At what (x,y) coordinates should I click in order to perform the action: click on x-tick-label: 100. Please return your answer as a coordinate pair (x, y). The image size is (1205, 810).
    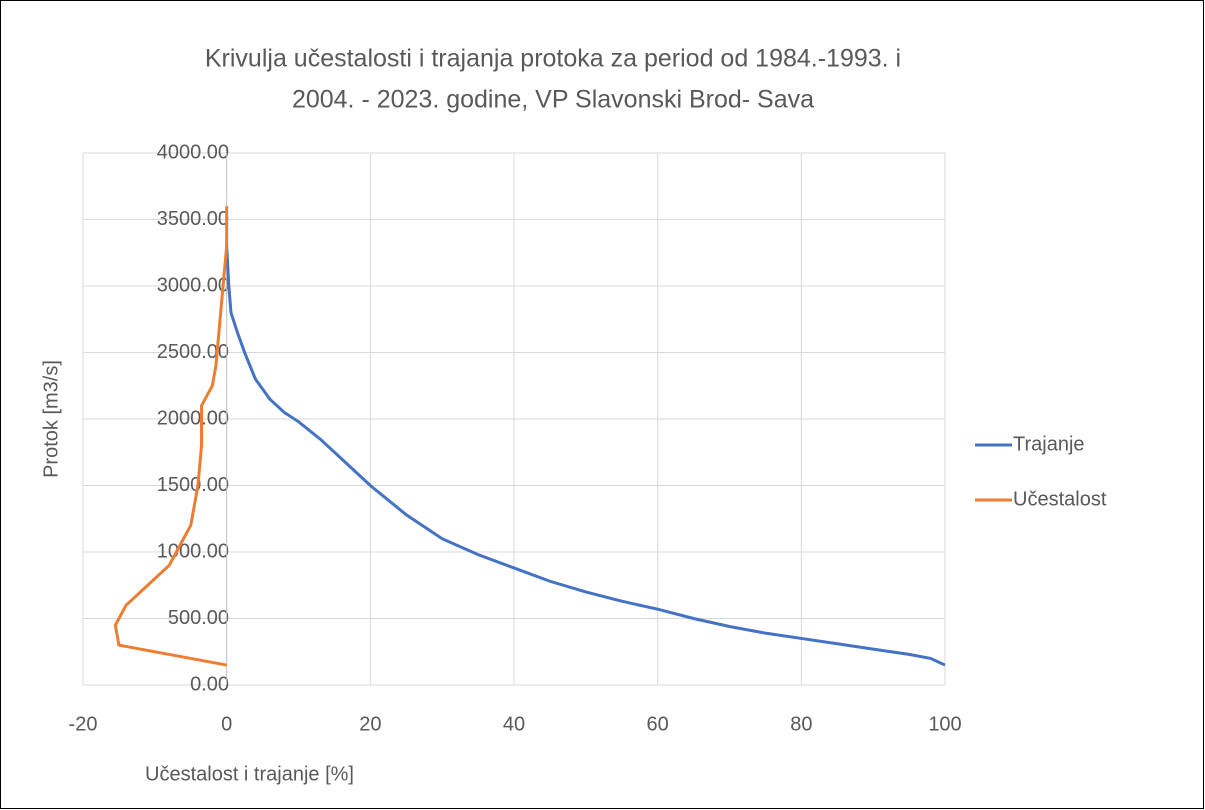
    Looking at the image, I should click on (944, 724).